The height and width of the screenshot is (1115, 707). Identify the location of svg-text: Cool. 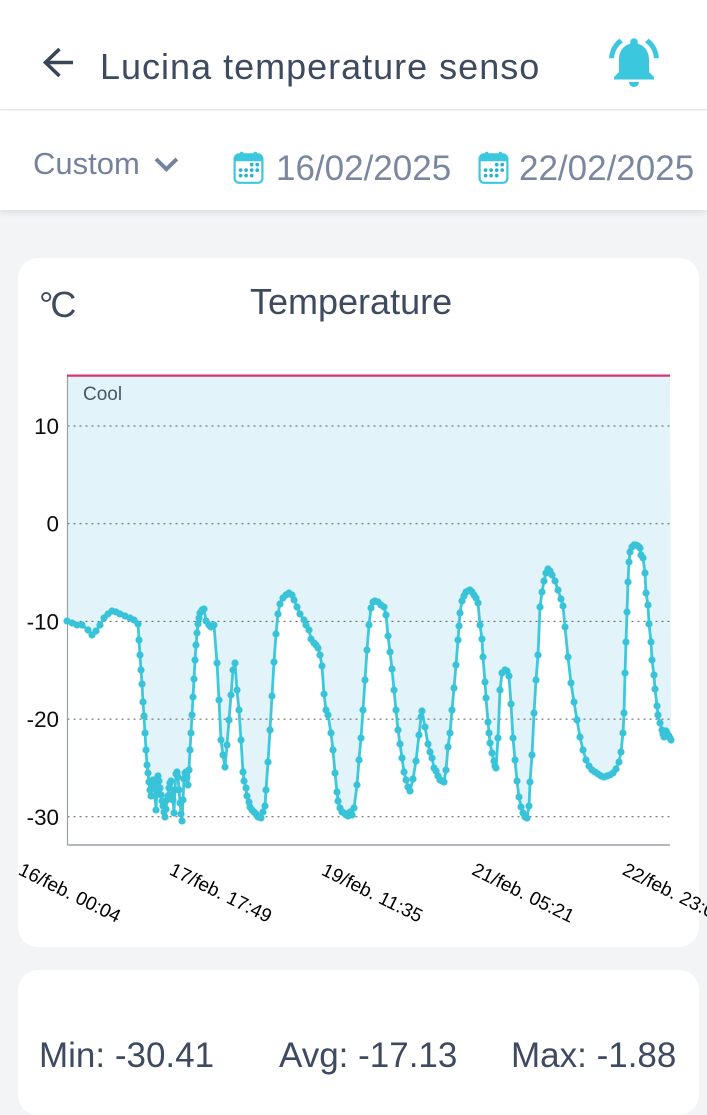
(102, 394).